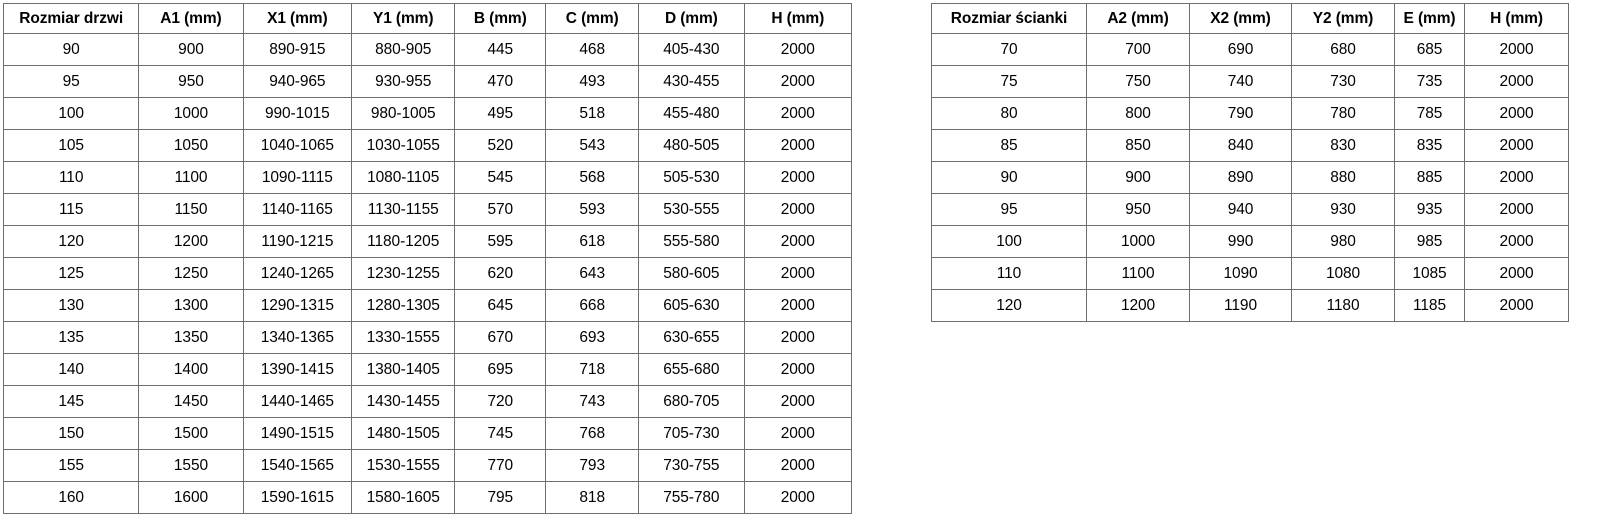  I want to click on doors-cell-r11-c4: 720, so click(500, 401).